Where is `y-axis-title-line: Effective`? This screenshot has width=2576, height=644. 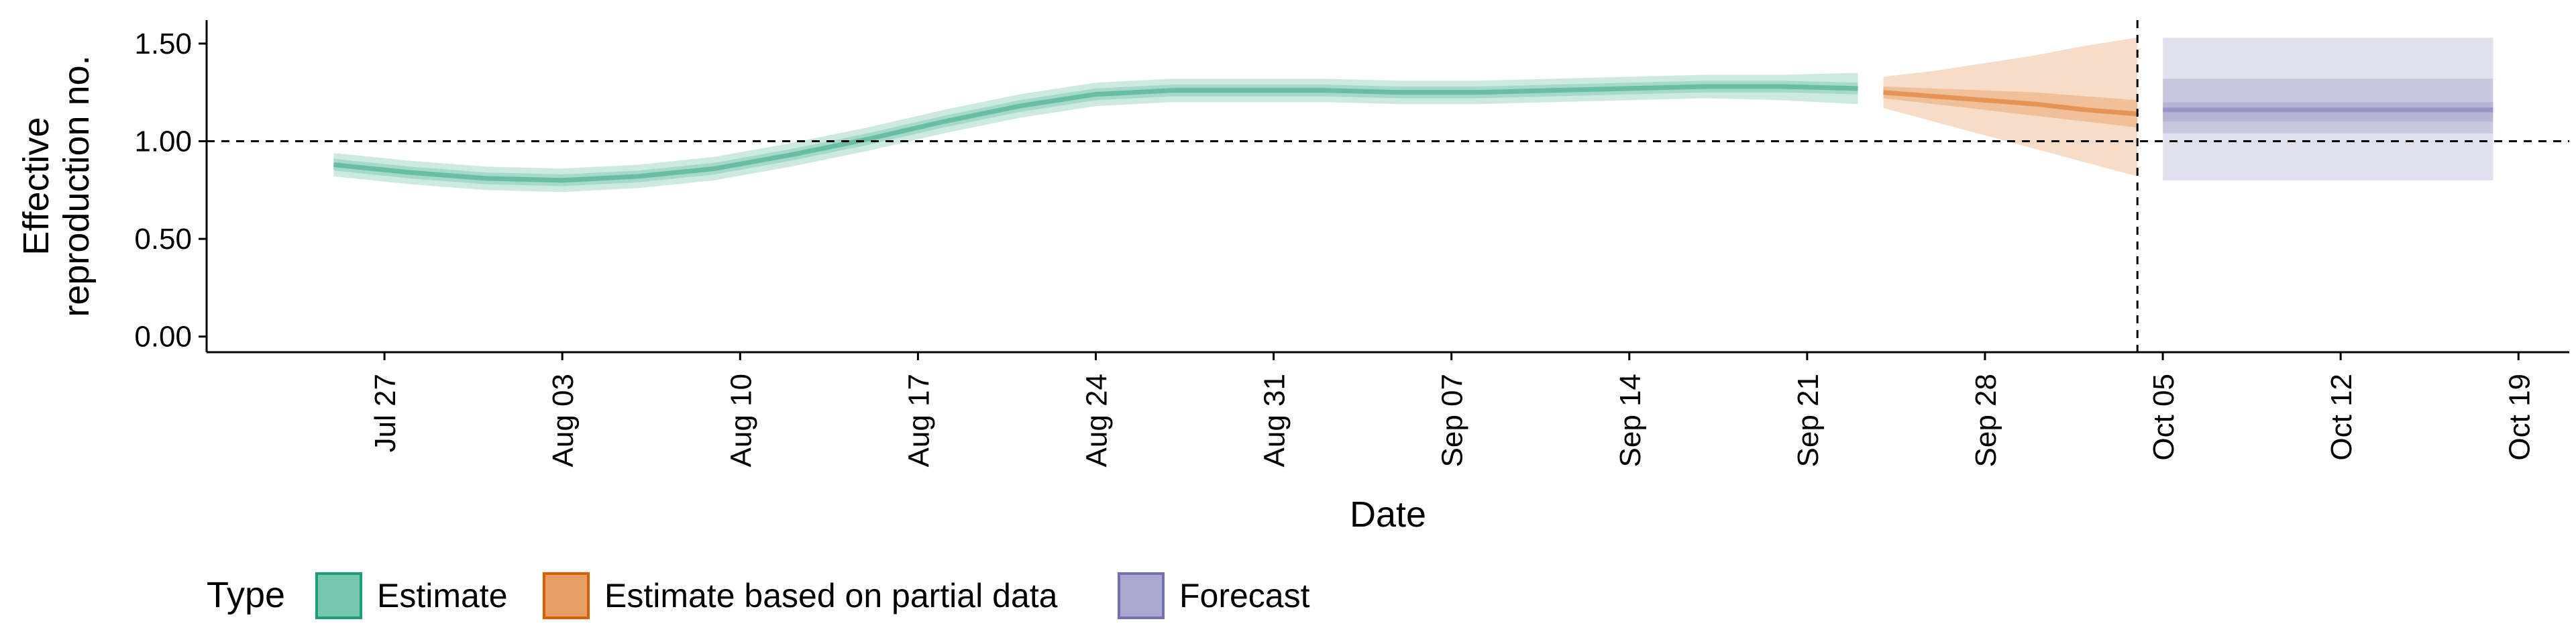 y-axis-title-line: Effective is located at coordinates (36, 186).